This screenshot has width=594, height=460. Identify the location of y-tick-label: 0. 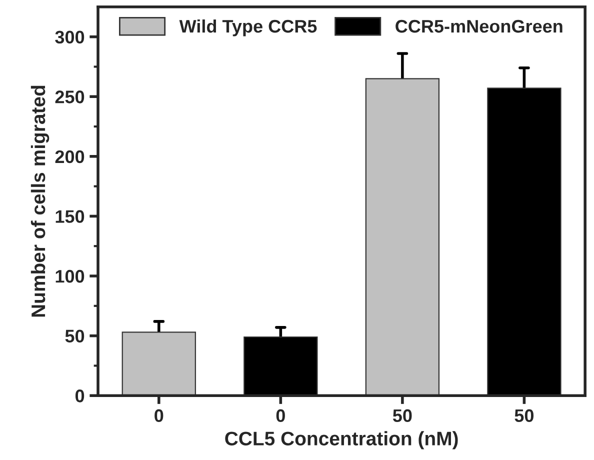
(79, 396).